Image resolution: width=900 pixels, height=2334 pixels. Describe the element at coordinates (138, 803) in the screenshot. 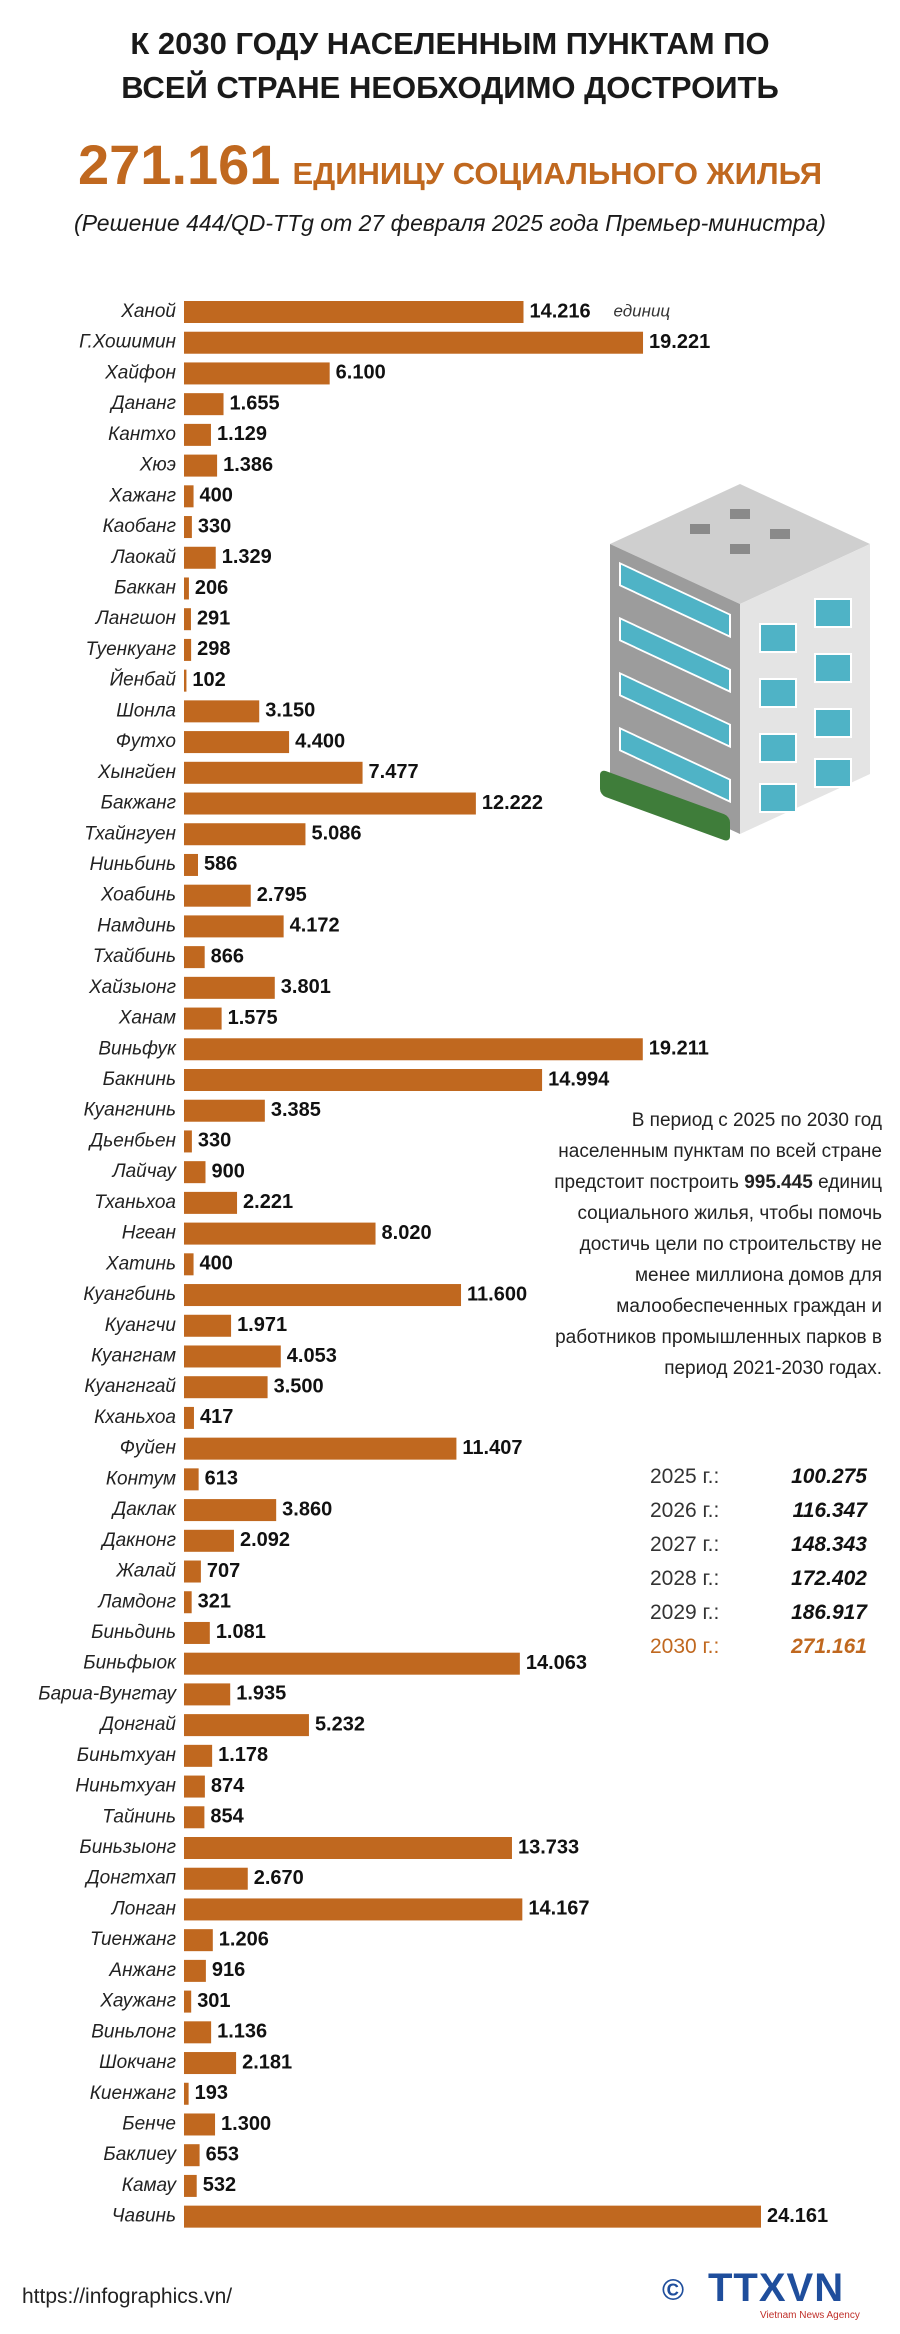

I see `category-label: Бакжанг` at that location.